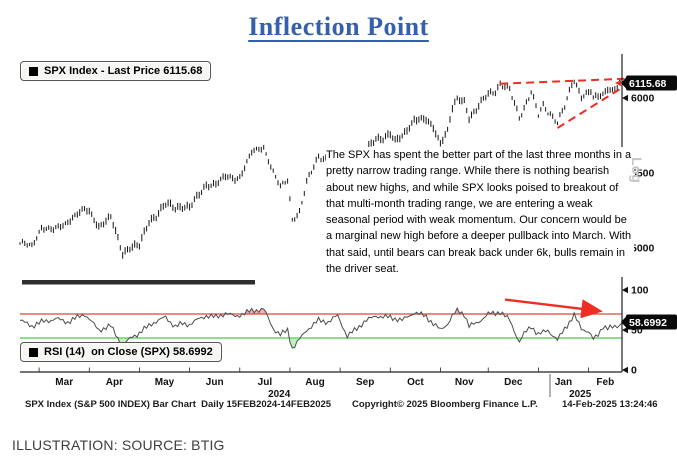 The image size is (677, 465). I want to click on last-price-marker, so click(618, 83).